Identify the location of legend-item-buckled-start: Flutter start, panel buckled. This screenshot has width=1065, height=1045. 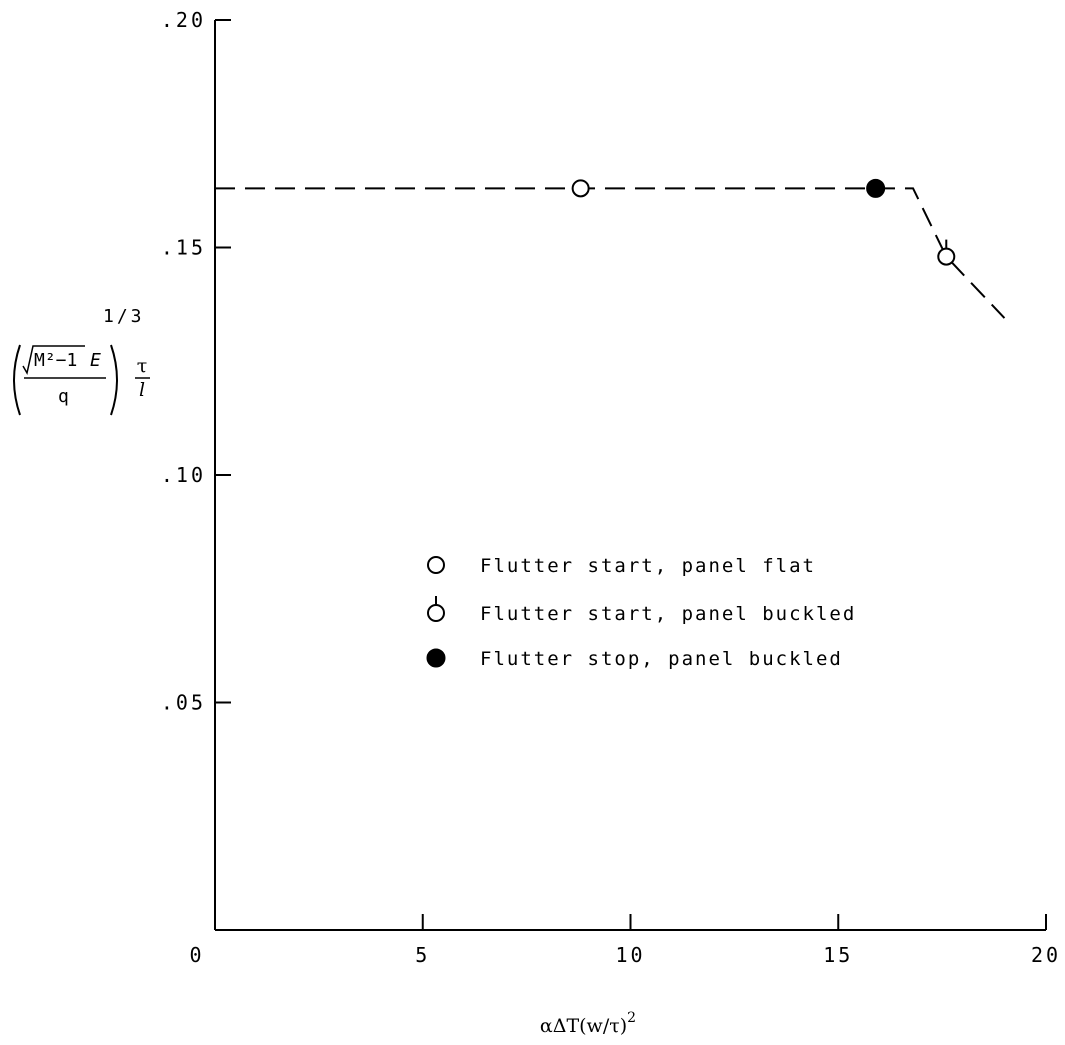
(641, 610).